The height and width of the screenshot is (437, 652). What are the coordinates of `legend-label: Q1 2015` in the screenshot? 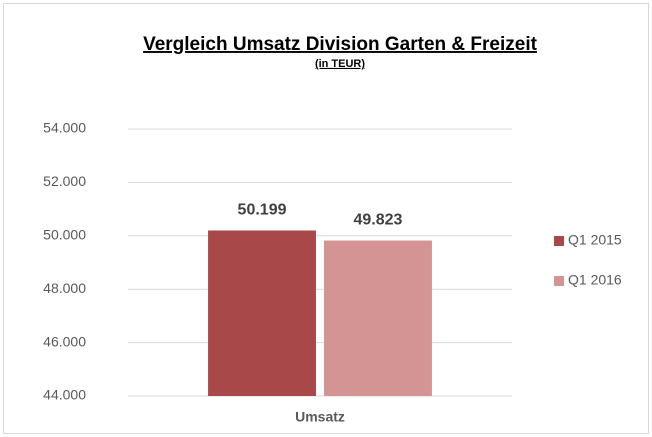 It's located at (595, 240).